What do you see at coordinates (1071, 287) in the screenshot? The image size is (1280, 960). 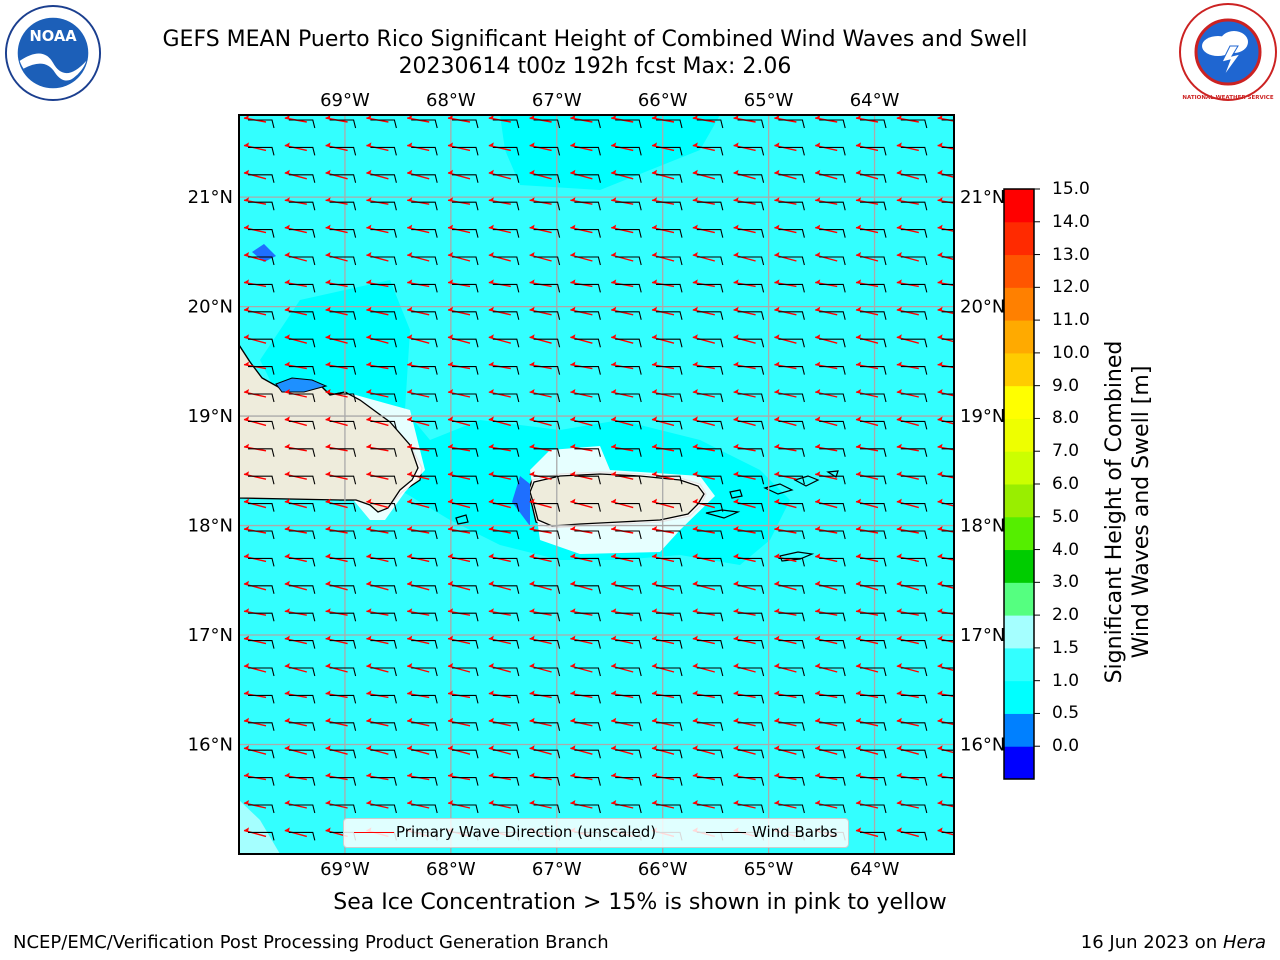 I see `colorbar-tick-label: 12.0` at bounding box center [1071, 287].